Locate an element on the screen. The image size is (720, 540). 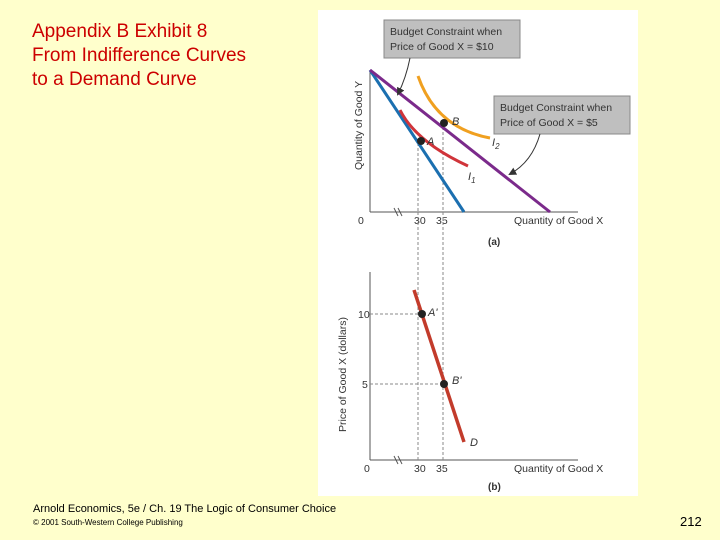
title-line-2: From Indifference Curves is located at coordinates (139, 55).